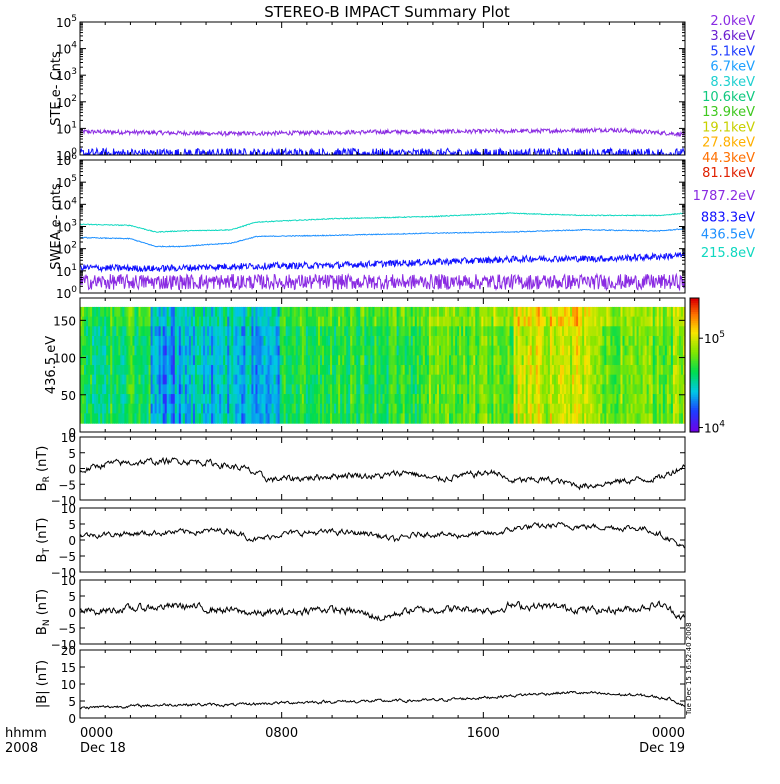 The image size is (780, 784). What do you see at coordinates (694, 304) in the screenshot?
I see `colorbar-segment` at bounding box center [694, 304].